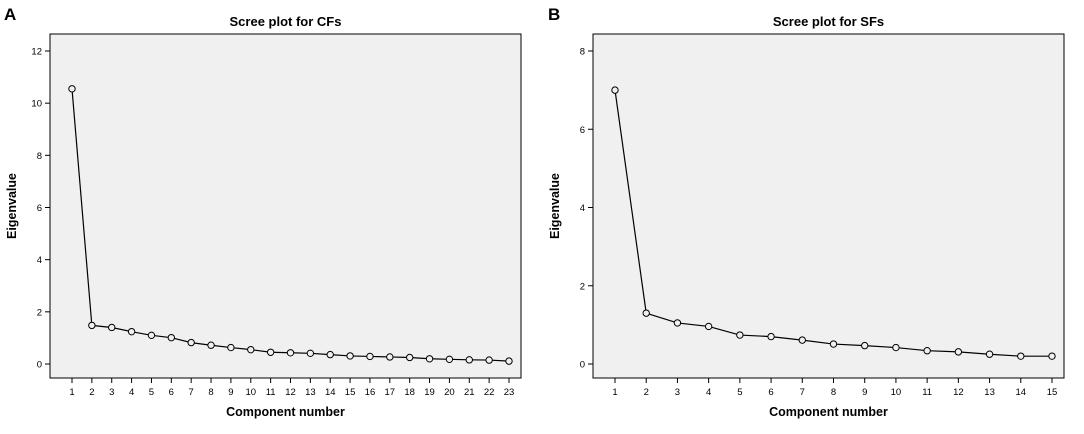 This screenshot has width=1084, height=434. What do you see at coordinates (927, 392) in the screenshot?
I see `panel-b-x-tick-label: 11` at bounding box center [927, 392].